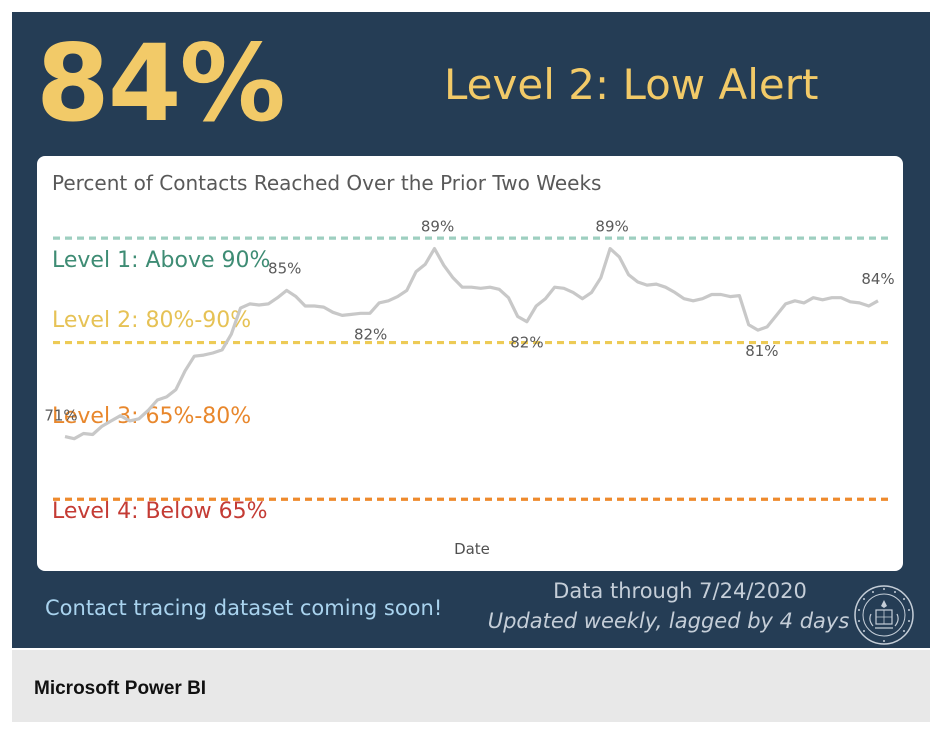  Describe the element at coordinates (284, 268) in the screenshot. I see `data-label: 85%` at that location.